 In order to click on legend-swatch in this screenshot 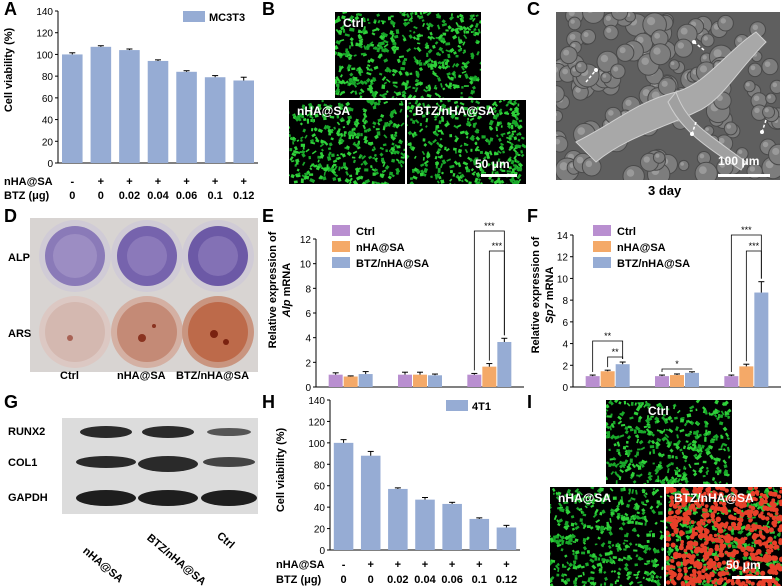, I will do `click(341, 230)`.